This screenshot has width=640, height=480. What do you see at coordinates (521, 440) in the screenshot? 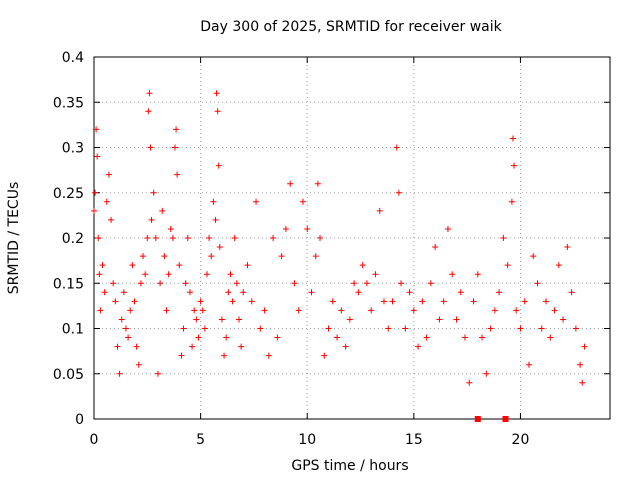
I see `x-tick-label: 20` at bounding box center [521, 440].